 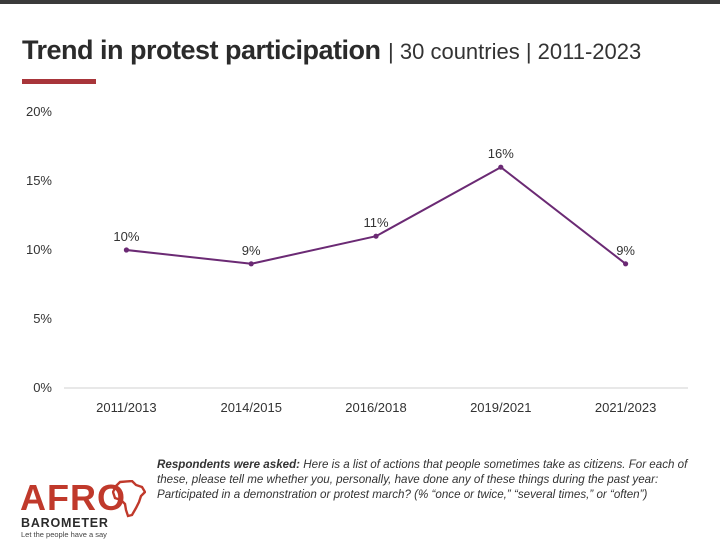 What do you see at coordinates (229, 464) in the screenshot?
I see `note-lead: Respondents were asked:` at bounding box center [229, 464].